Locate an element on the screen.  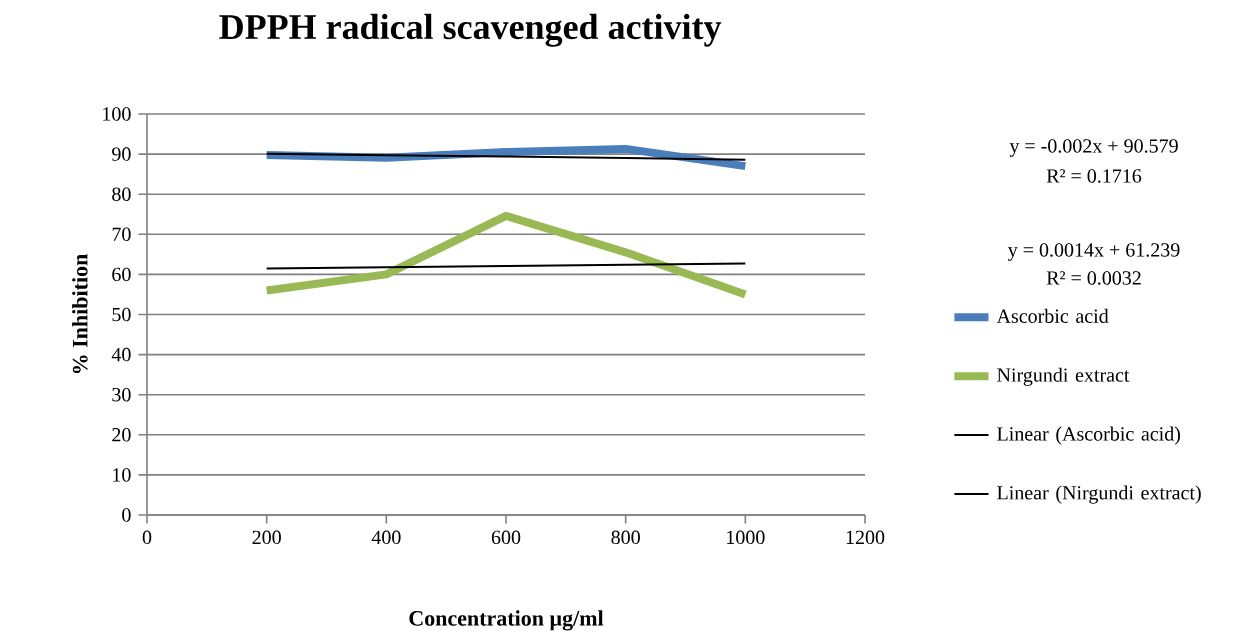
x-tick-label: 1200 is located at coordinates (865, 537).